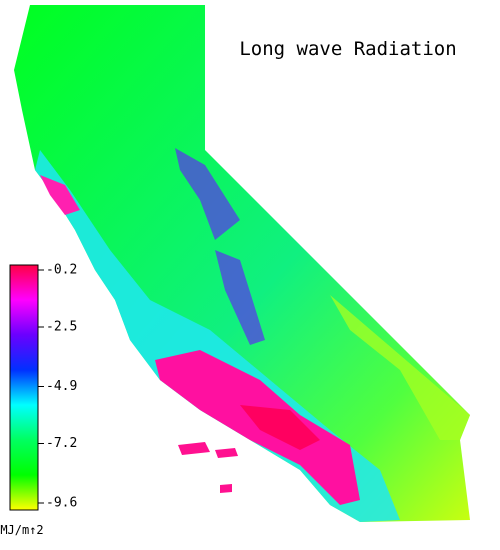 This screenshot has height=550, width=500. What do you see at coordinates (400, 367) in the screenshot?
I see `desert-zone` at bounding box center [400, 367].